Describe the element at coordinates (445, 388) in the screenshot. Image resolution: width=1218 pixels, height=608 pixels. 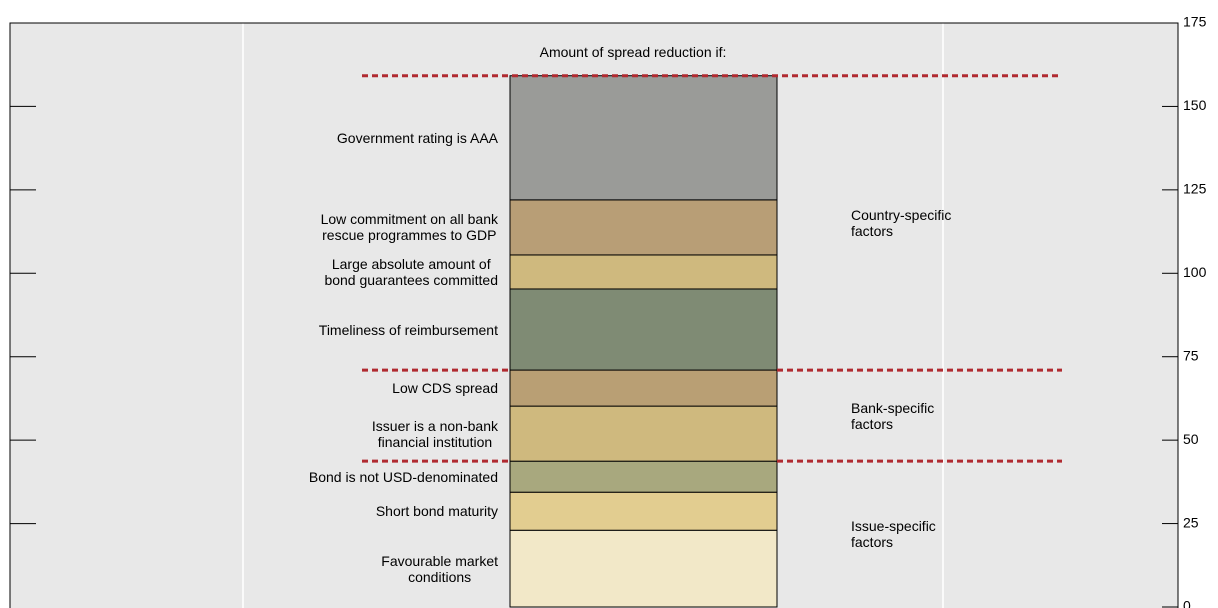
I see `segment-label: Low CDS spread` at that location.